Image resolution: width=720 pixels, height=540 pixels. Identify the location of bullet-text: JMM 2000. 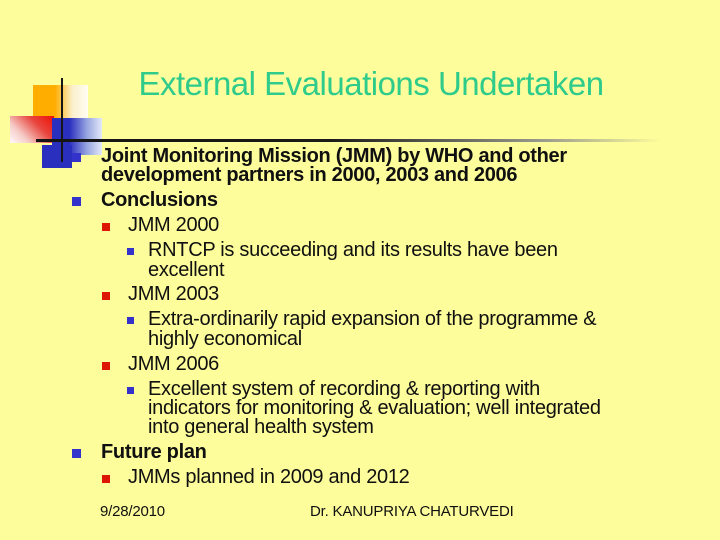
(173, 225).